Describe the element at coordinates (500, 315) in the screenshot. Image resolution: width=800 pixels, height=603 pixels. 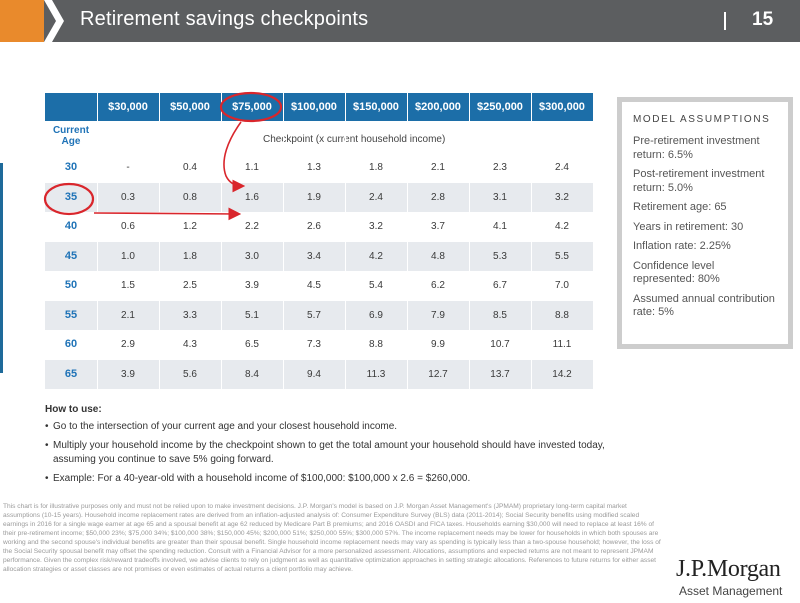
I see `checkpoint-cell: 8.5` at that location.